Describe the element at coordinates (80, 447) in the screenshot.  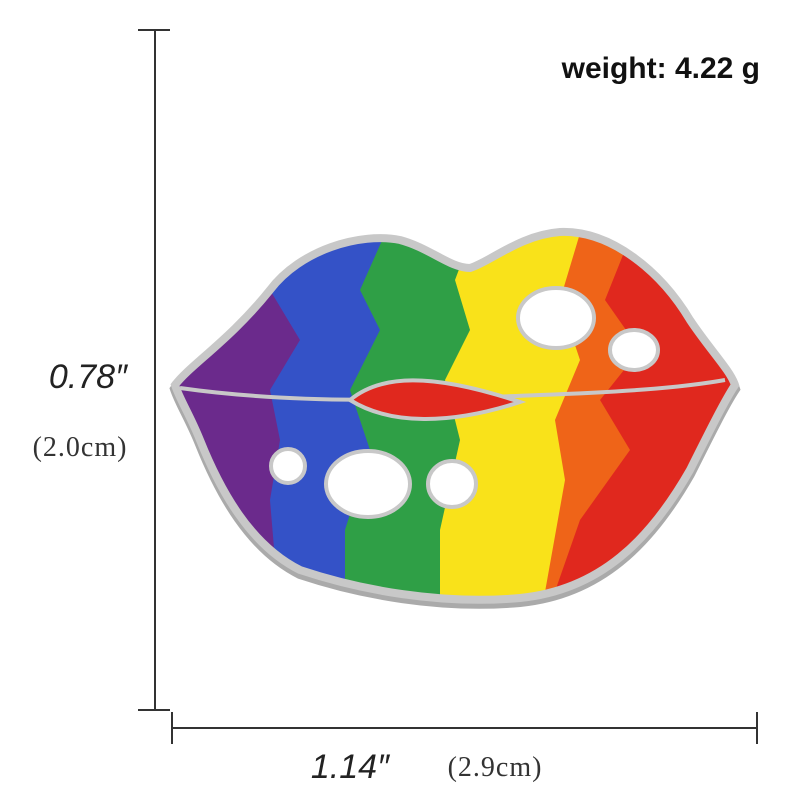
I see `height-cm: (2.0cm)` at that location.